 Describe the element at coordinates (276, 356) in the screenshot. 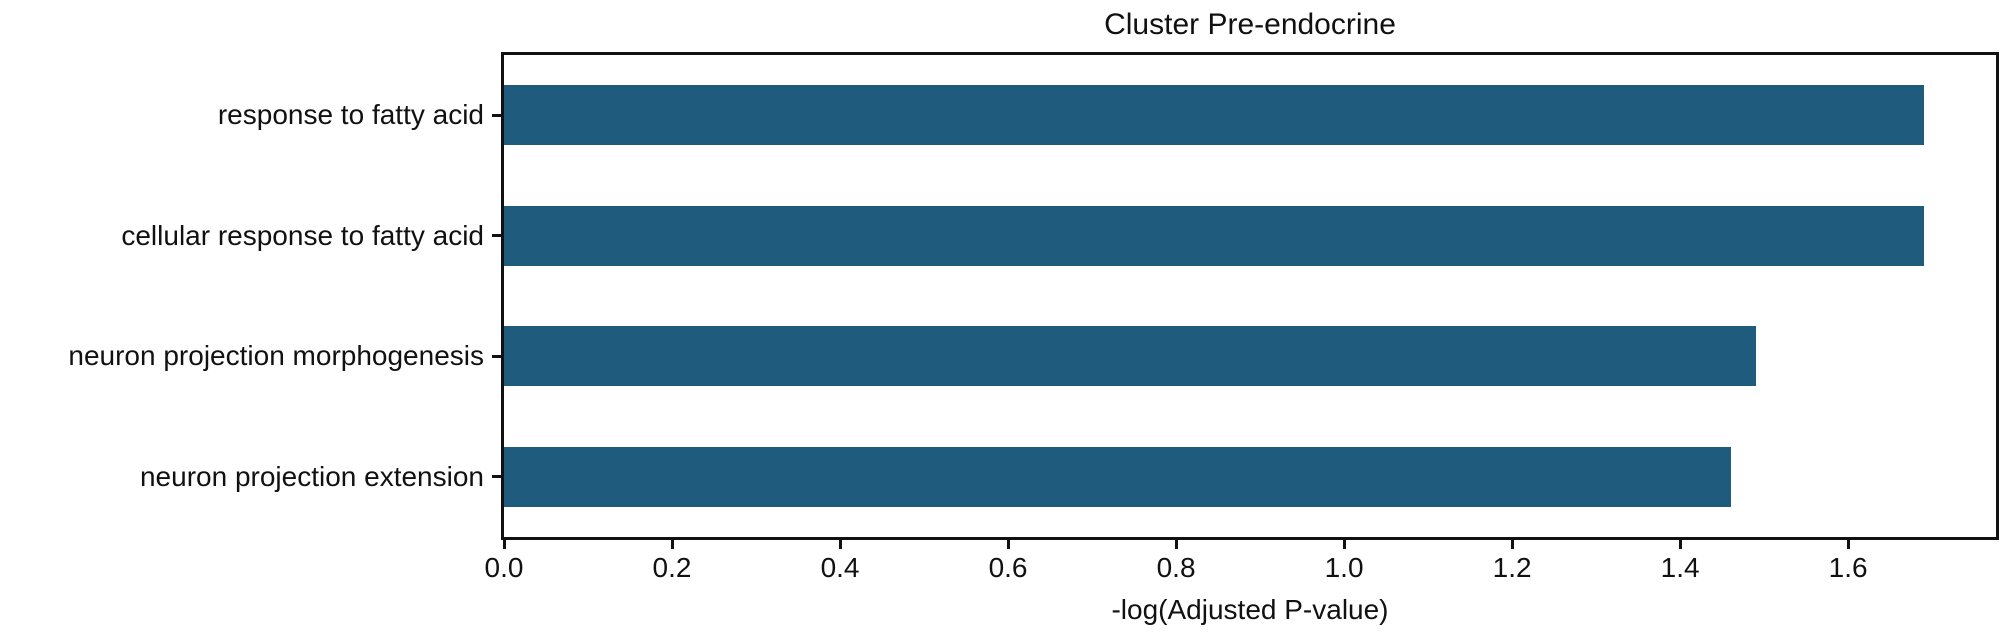

I see `y-tick-label: neuron projection morphogenesis` at that location.